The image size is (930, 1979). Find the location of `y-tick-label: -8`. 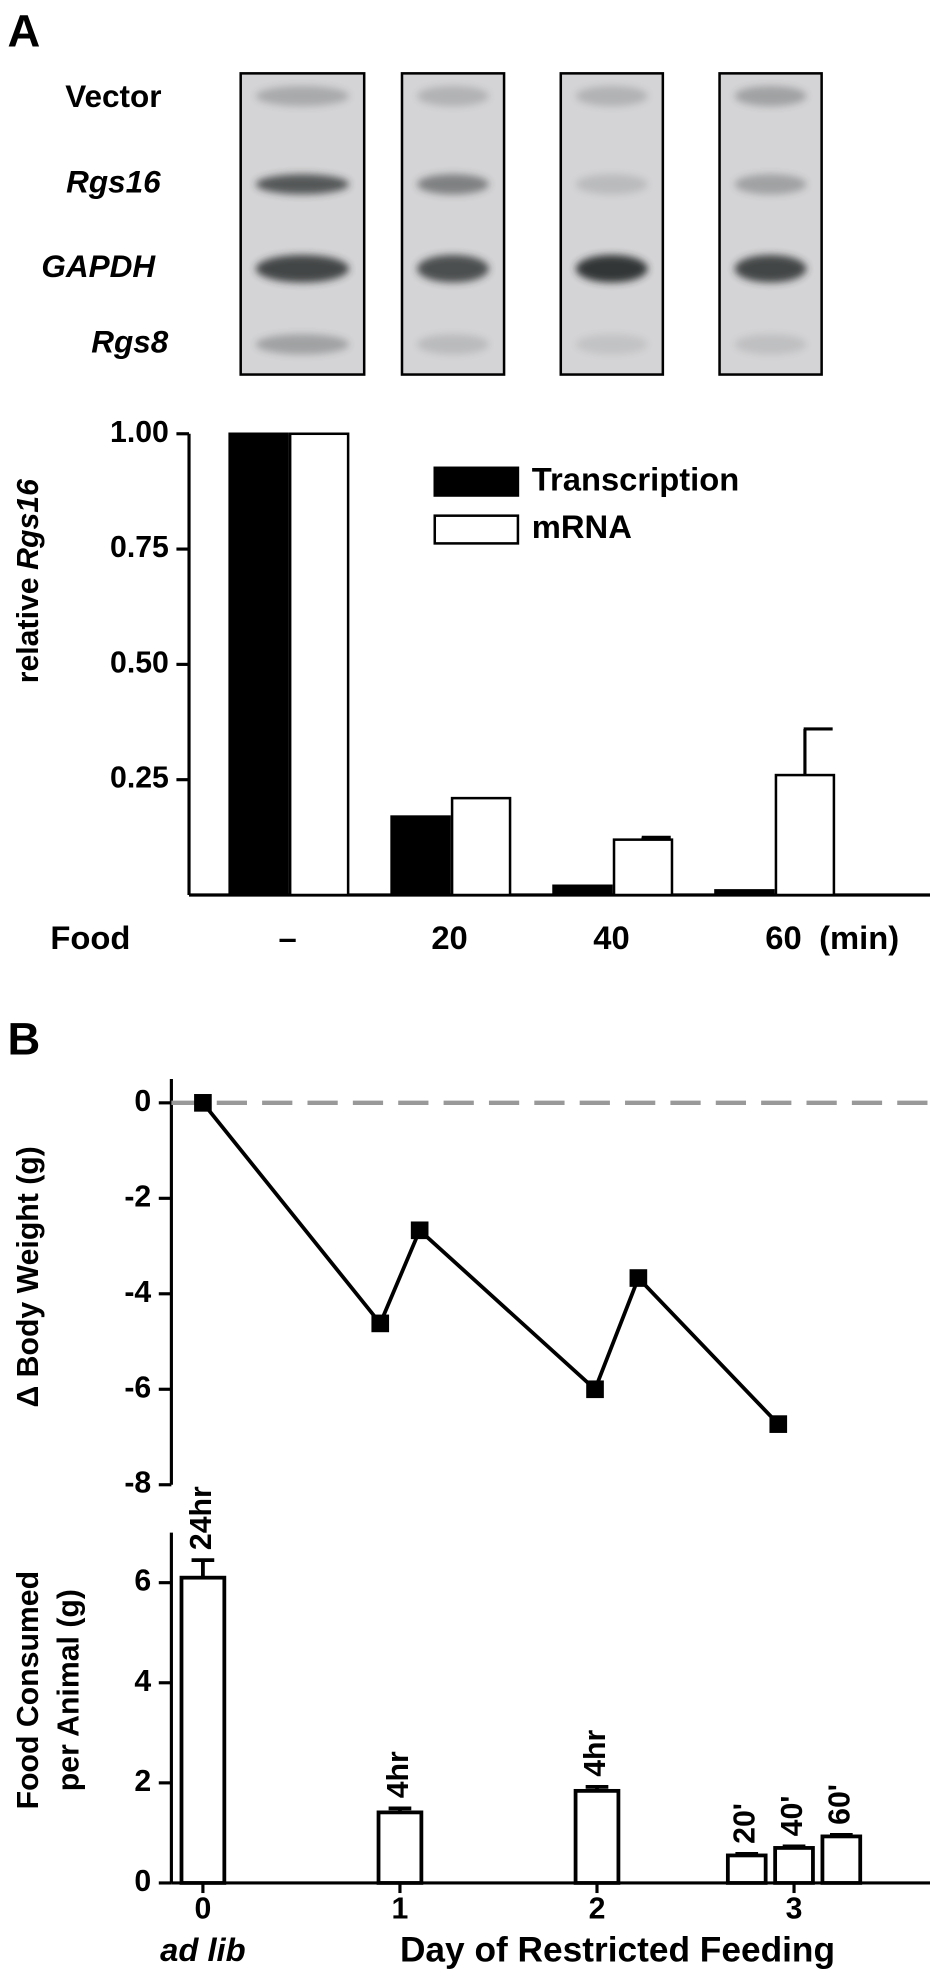

y-tick-label: -8 is located at coordinates (137, 1483).